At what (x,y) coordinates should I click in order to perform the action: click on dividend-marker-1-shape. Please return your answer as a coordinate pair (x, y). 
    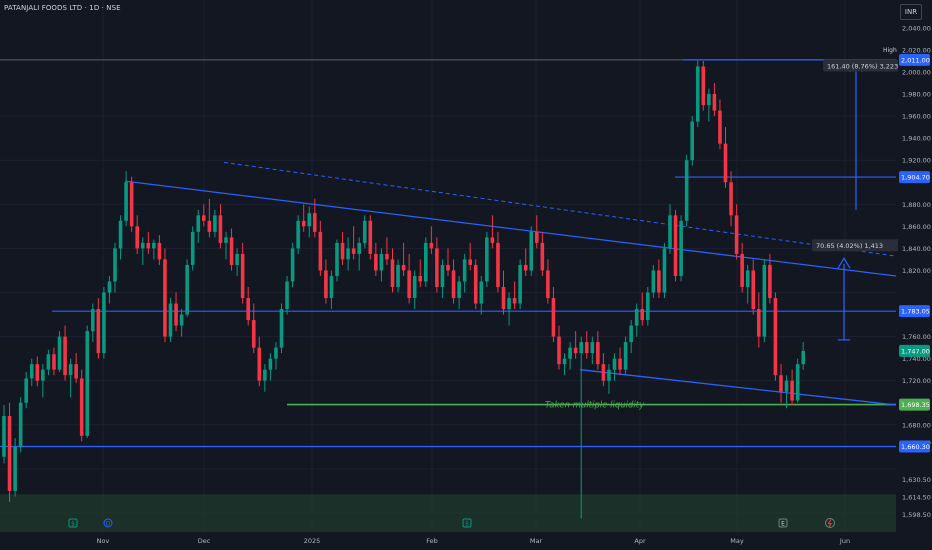
    Looking at the image, I should click on (73, 523).